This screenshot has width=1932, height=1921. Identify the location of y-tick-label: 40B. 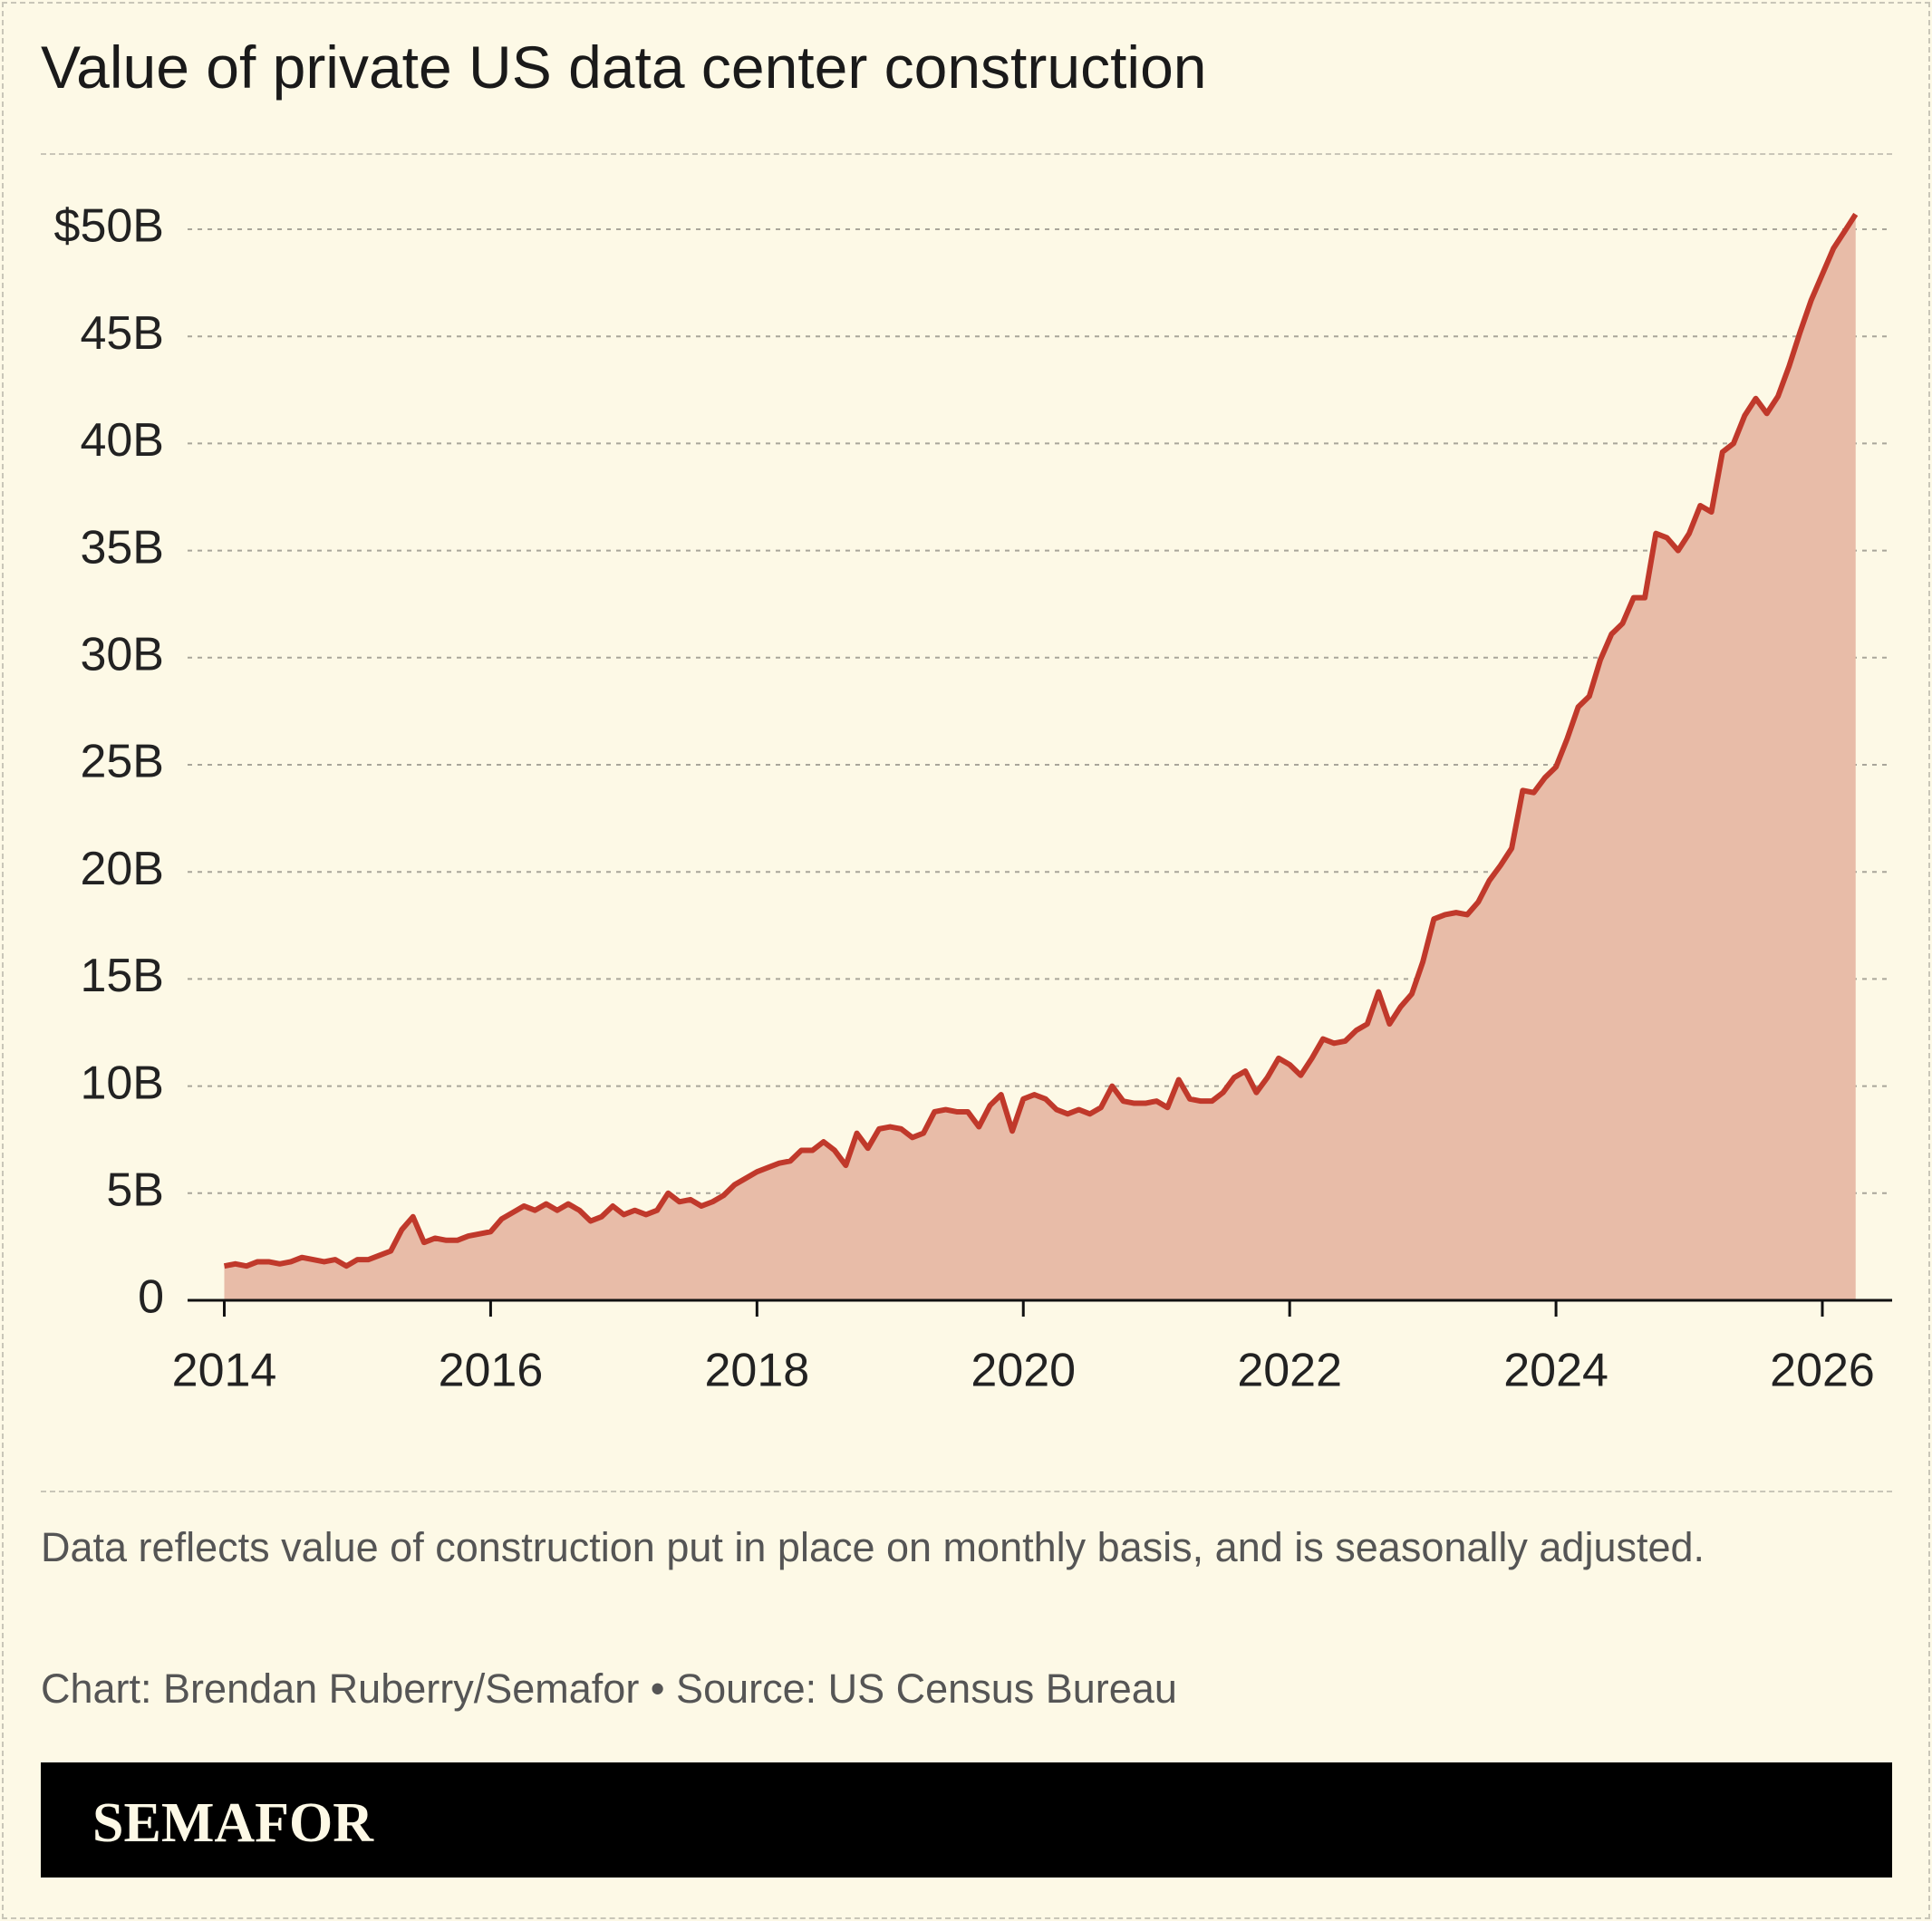
(122, 441).